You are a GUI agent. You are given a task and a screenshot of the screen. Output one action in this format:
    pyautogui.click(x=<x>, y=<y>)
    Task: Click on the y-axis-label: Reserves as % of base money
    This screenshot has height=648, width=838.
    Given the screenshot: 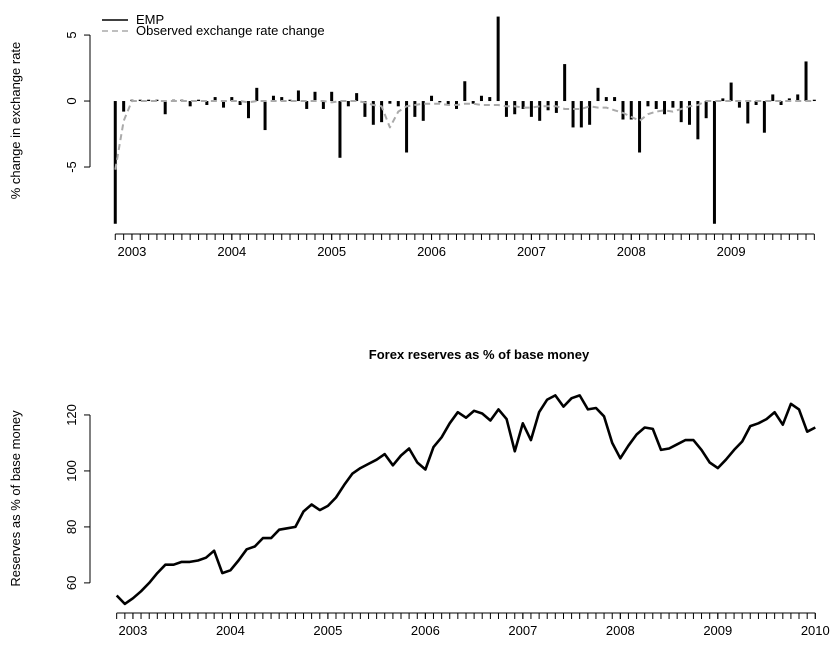 What is the action you would take?
    pyautogui.click(x=15, y=498)
    